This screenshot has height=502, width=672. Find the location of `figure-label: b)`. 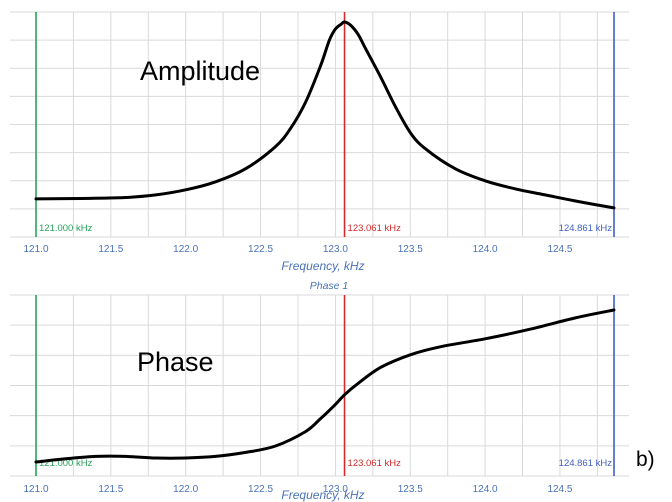

figure-label: b) is located at coordinates (645, 459).